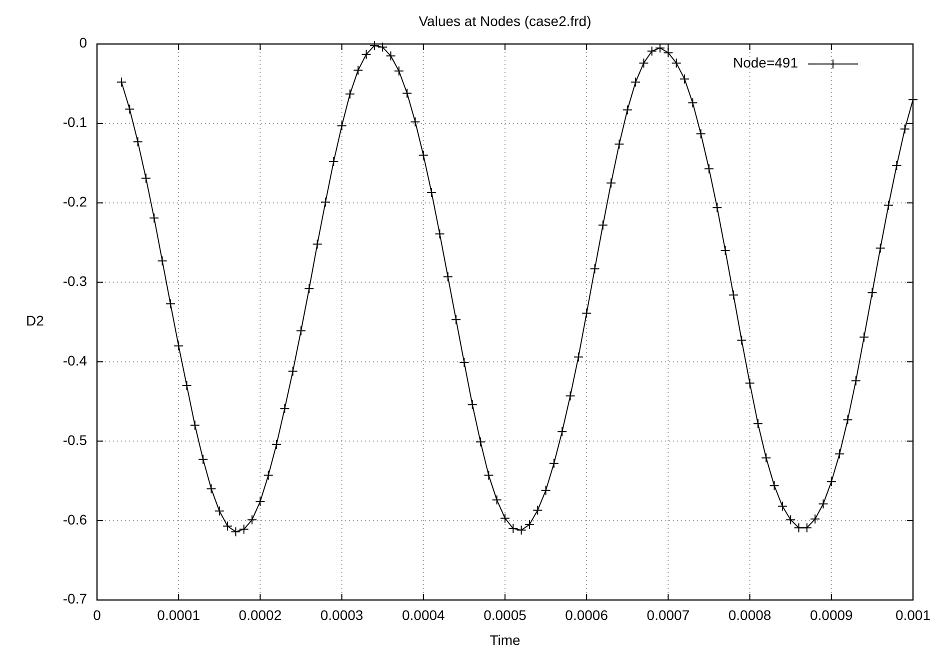 This screenshot has width=945, height=660. I want to click on y-tick-label: -0.7, so click(75, 598).